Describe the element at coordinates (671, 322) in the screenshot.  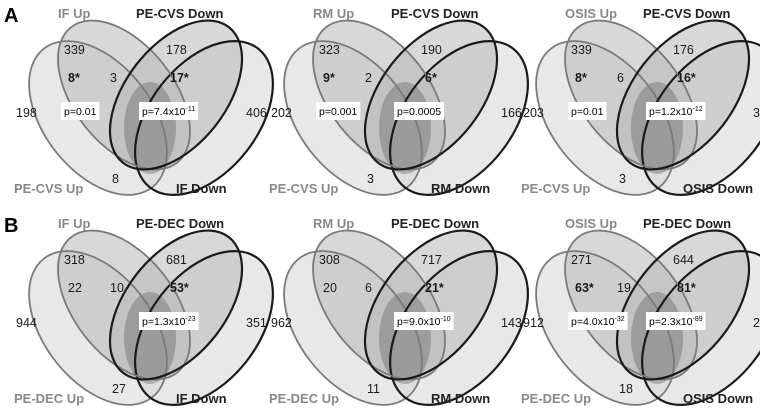
I see `pvalue-base: p=2.3x10` at that location.